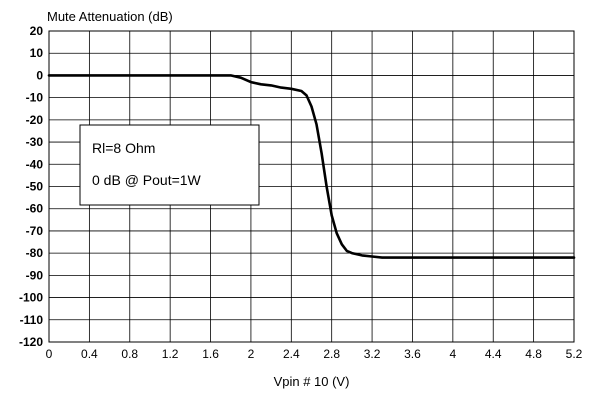 This screenshot has width=592, height=396. I want to click on annotation-frame, so click(169, 165).